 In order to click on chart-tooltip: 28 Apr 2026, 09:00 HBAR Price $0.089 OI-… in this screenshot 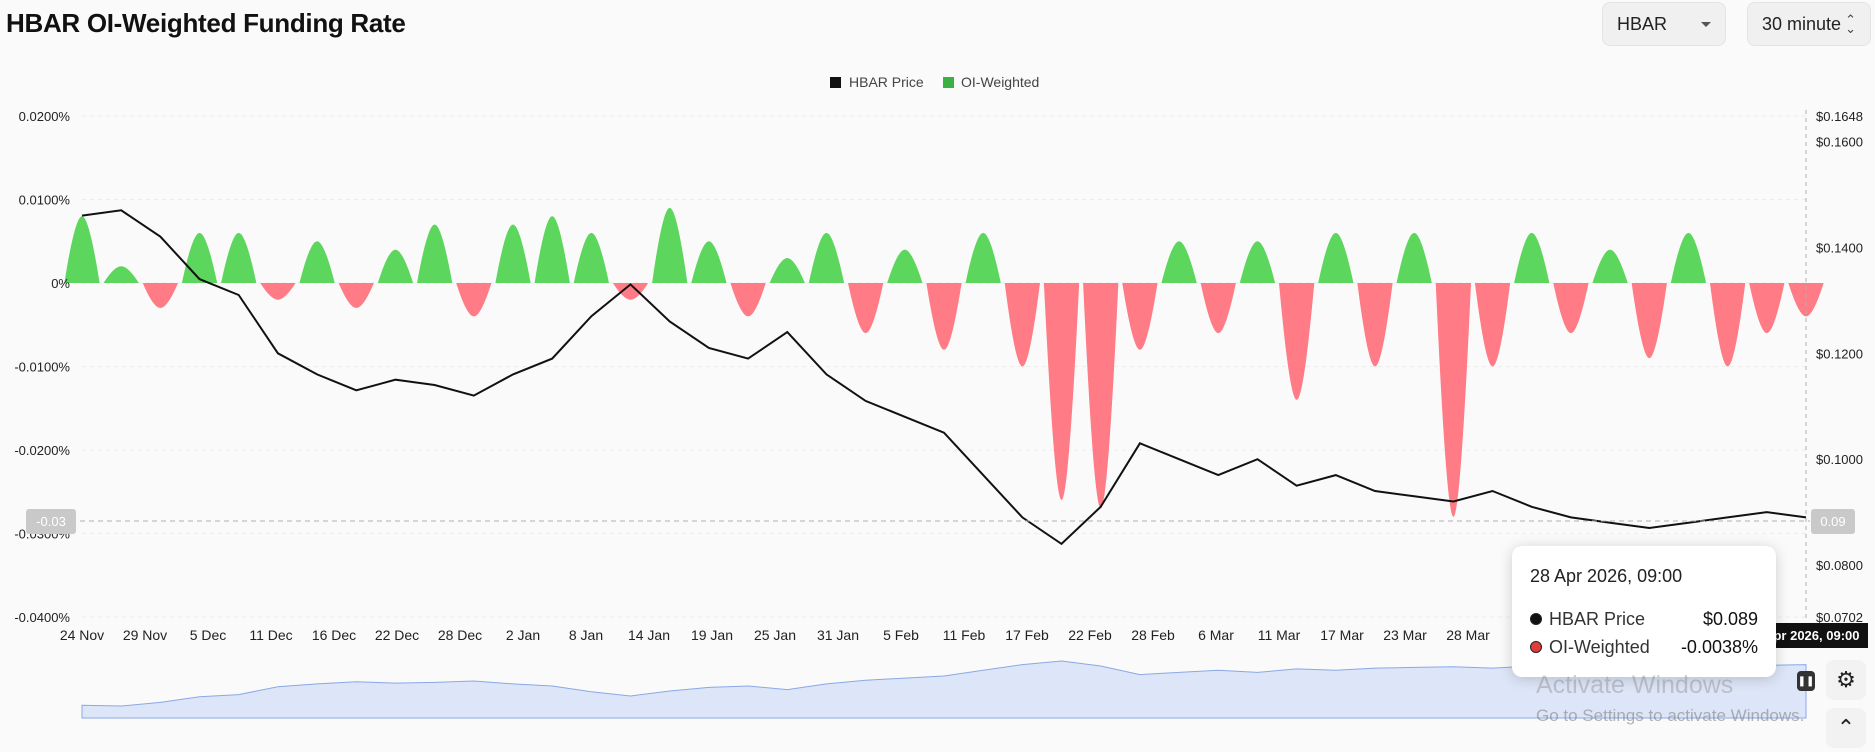, I will do `click(1644, 611)`.